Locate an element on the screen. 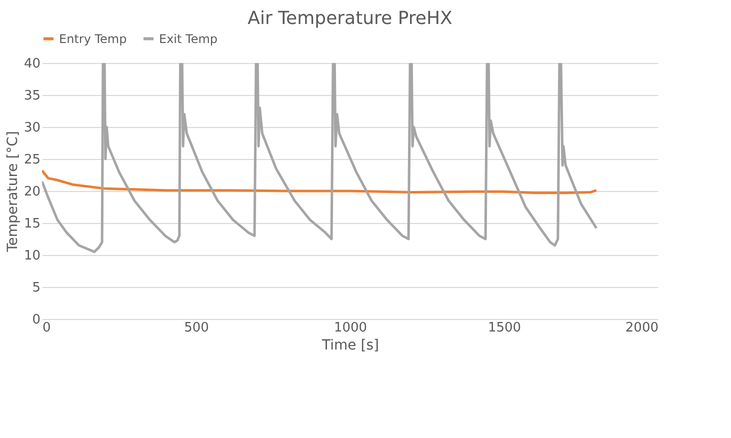 This screenshot has height=438, width=731. legend-label: Entry Temp is located at coordinates (93, 39).